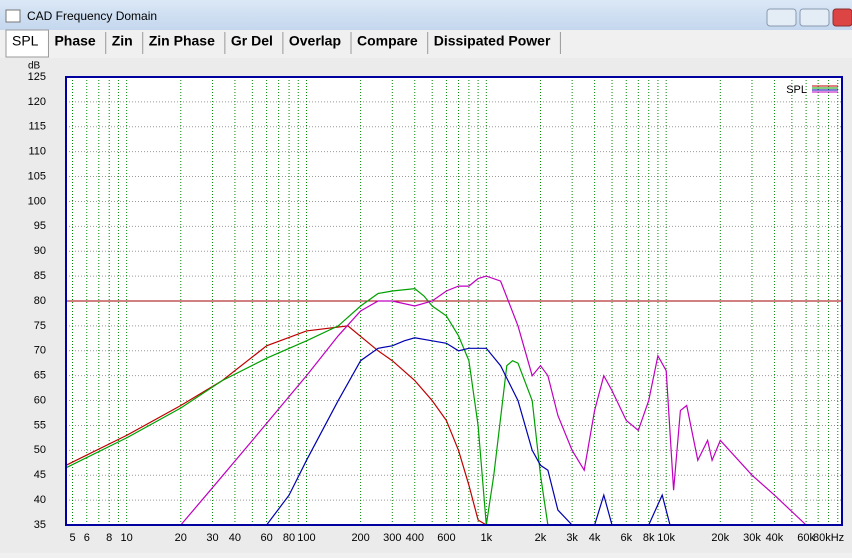 This screenshot has height=558, width=852. I want to click on tab: Zin Phase, so click(182, 41).